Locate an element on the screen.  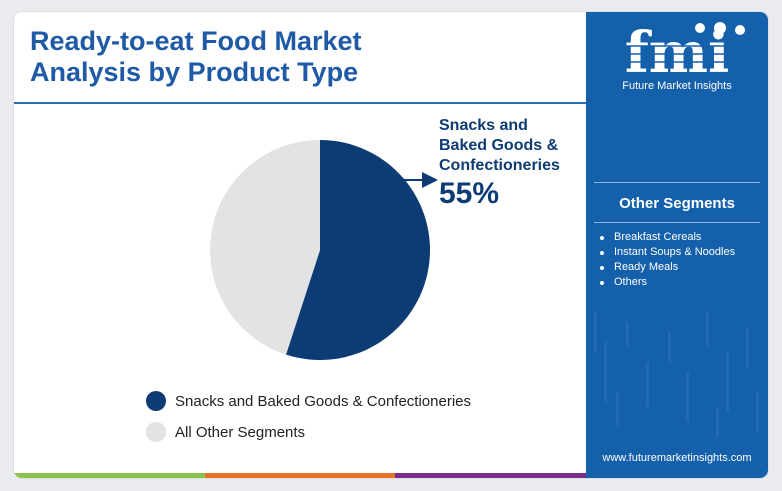
bottom-color-bar is located at coordinates (300, 475).